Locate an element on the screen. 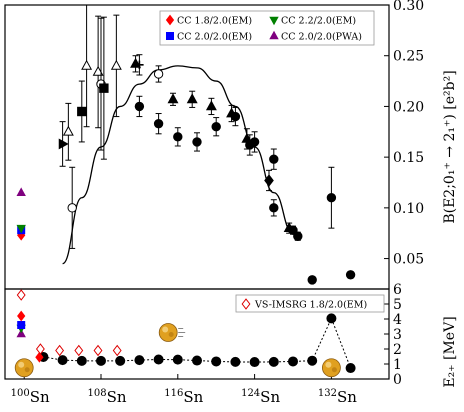 The image size is (464, 412). energy-y-tick-label: 3 is located at coordinates (397, 335).